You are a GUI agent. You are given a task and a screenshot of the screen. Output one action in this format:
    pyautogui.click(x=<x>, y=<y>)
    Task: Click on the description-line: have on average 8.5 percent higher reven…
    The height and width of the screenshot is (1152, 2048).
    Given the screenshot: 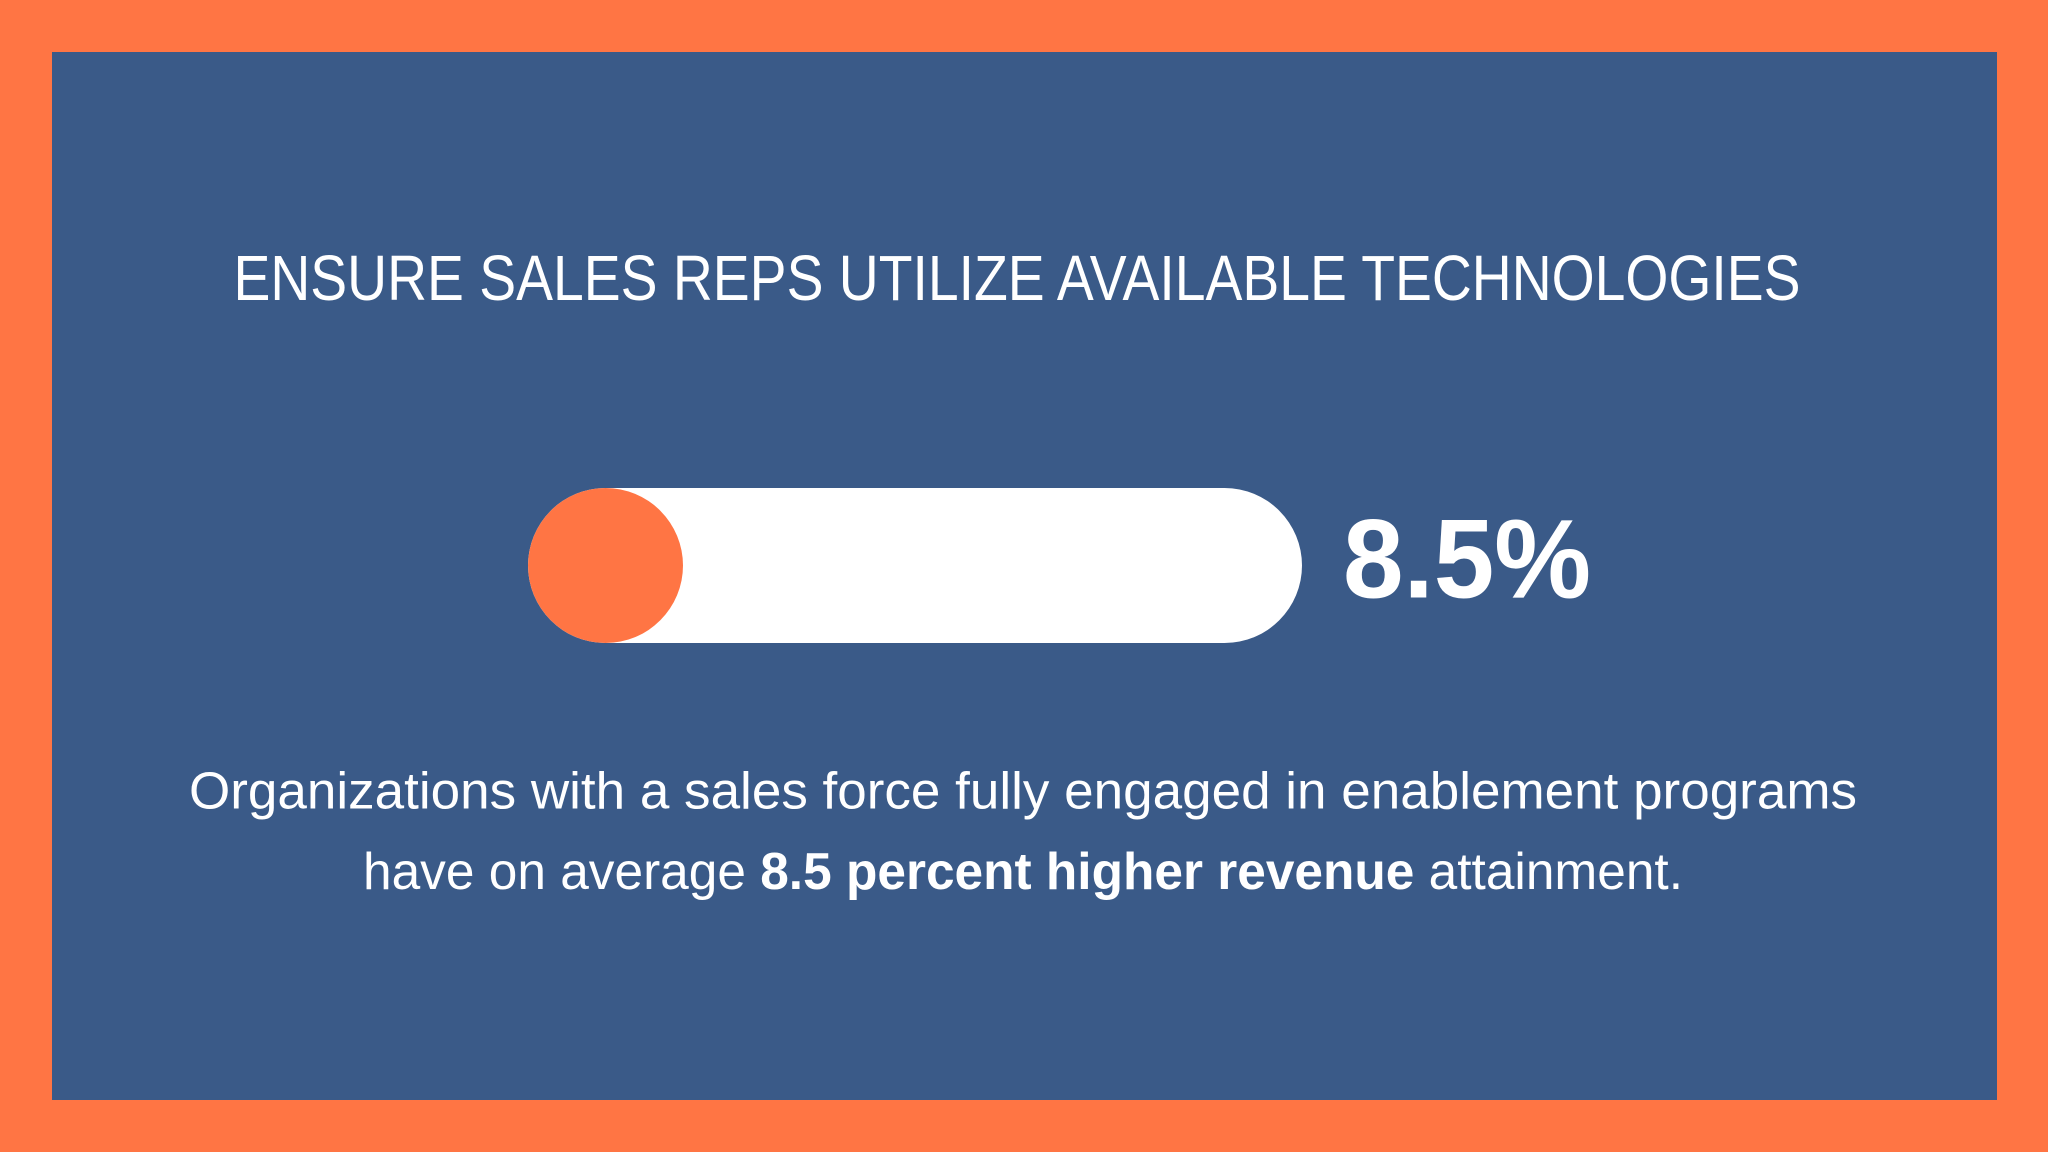 What is the action you would take?
    pyautogui.click(x=1023, y=872)
    